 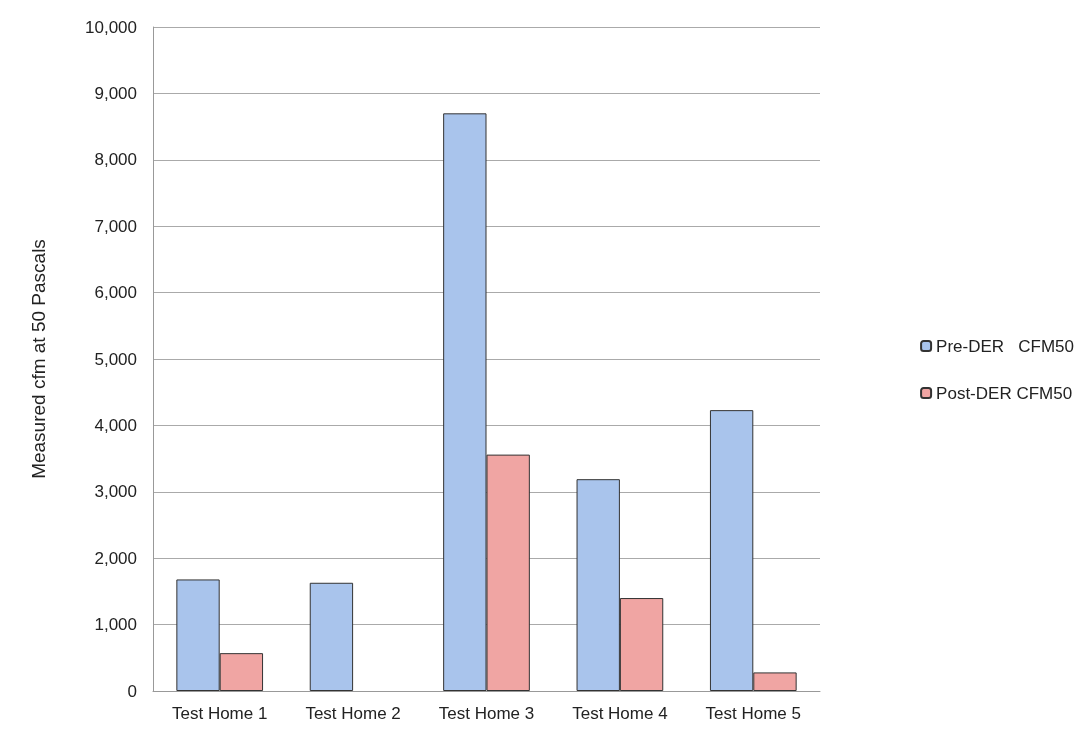 I want to click on y-tick-label: 9,000, so click(x=115, y=93).